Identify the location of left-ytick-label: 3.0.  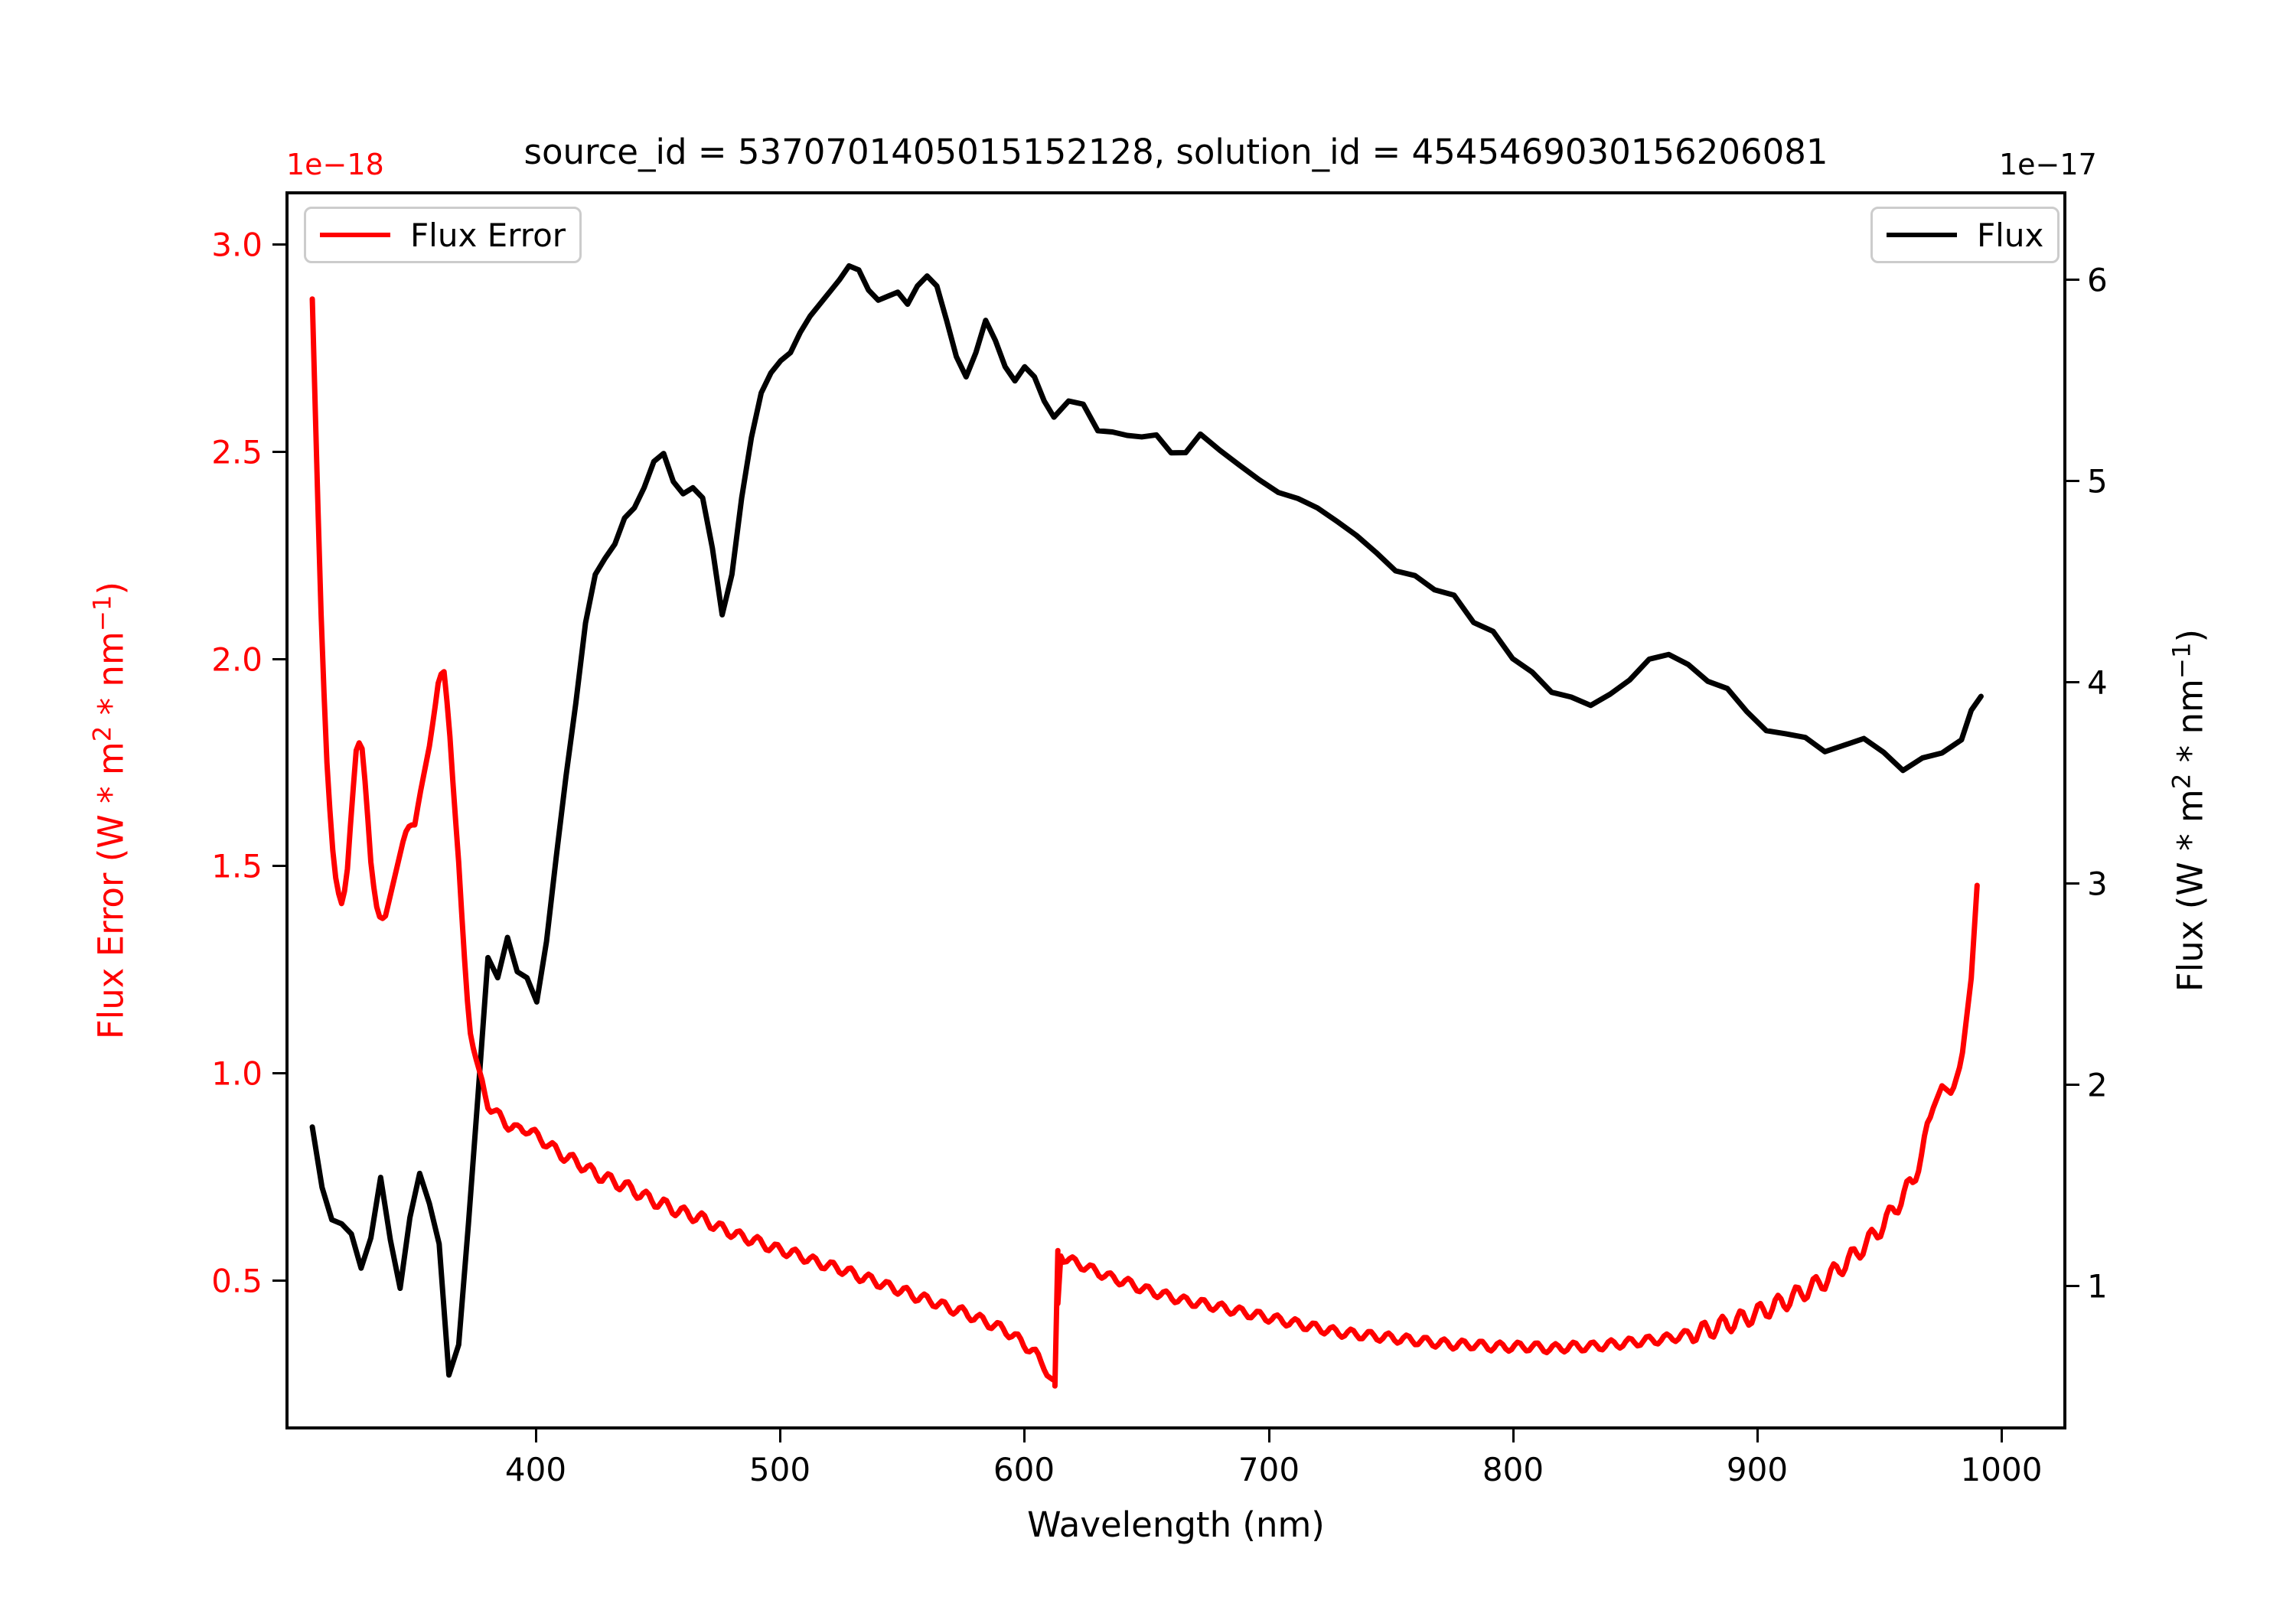
(237, 245).